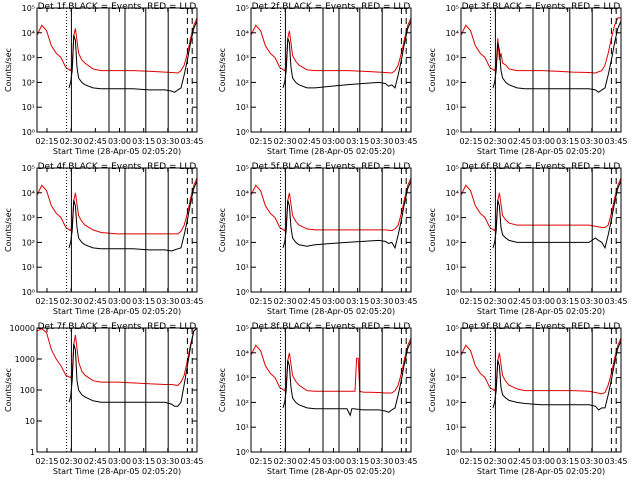 The image size is (640, 480). What do you see at coordinates (541, 7) in the screenshot?
I see `chart-title: Det 3f BLACK = Events, RED = LLD` at bounding box center [541, 7].